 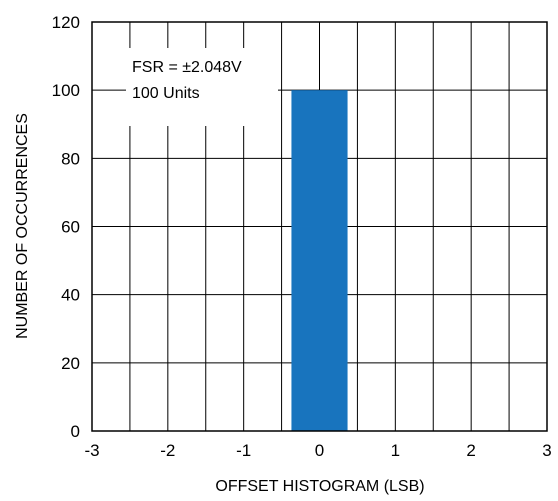 I want to click on x-tick-label: -1, so click(x=243, y=450).